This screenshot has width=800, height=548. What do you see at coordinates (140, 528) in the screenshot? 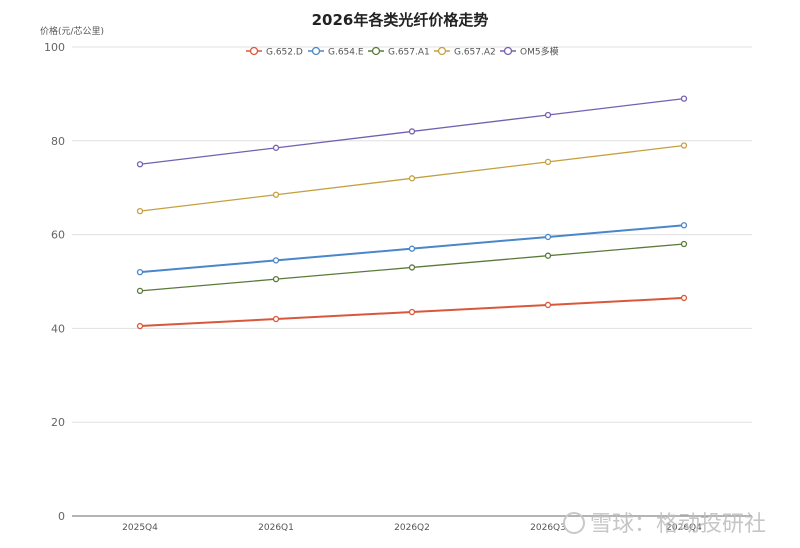
I see `x-tick-label: 2025Q4` at bounding box center [140, 528].